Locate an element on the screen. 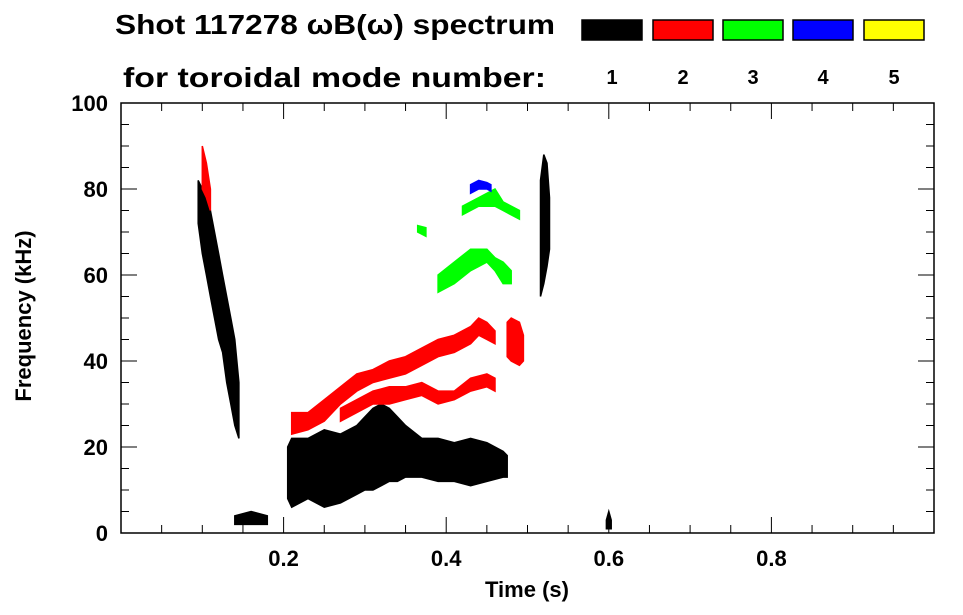 Image resolution: width=963 pixels, height=615 pixels. x-tick-label: 0.8 is located at coordinates (771, 558).